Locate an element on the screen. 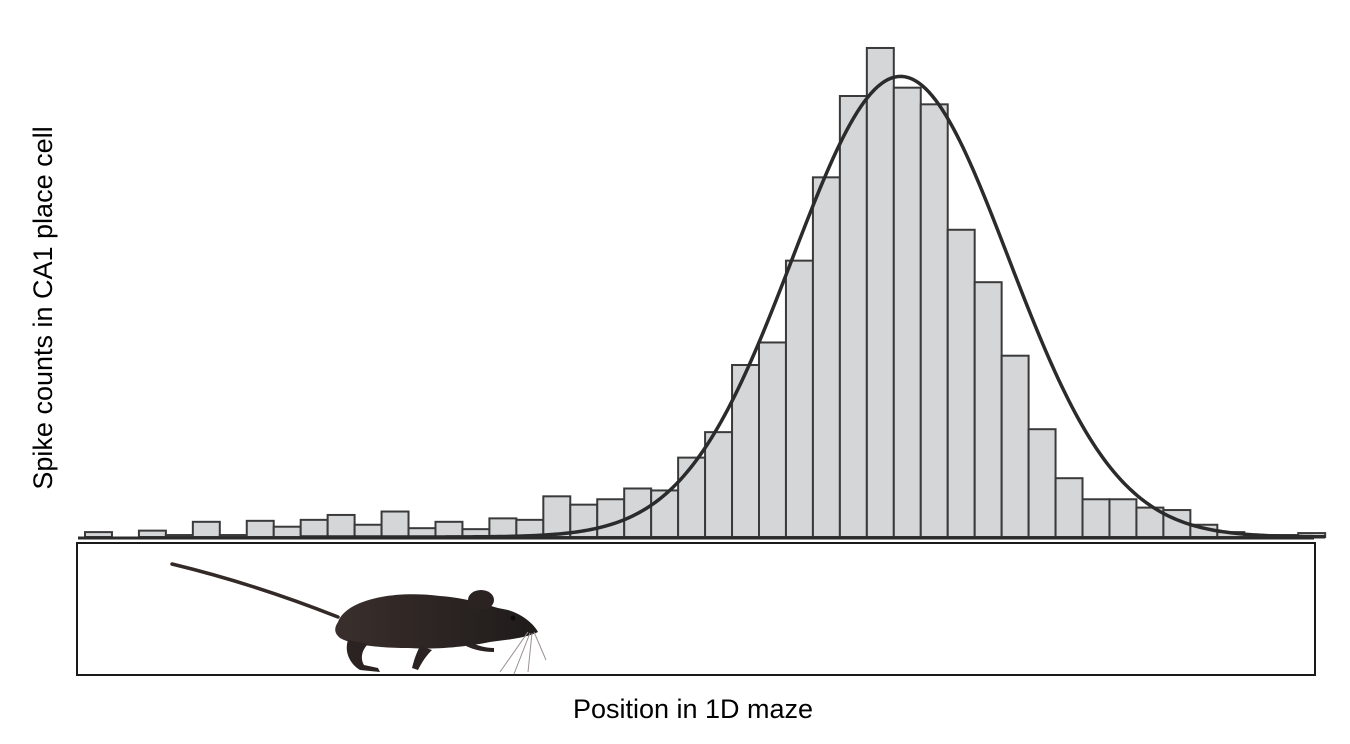  y-axis-label: Spike counts in CA1 place cell is located at coordinates (43, 307).